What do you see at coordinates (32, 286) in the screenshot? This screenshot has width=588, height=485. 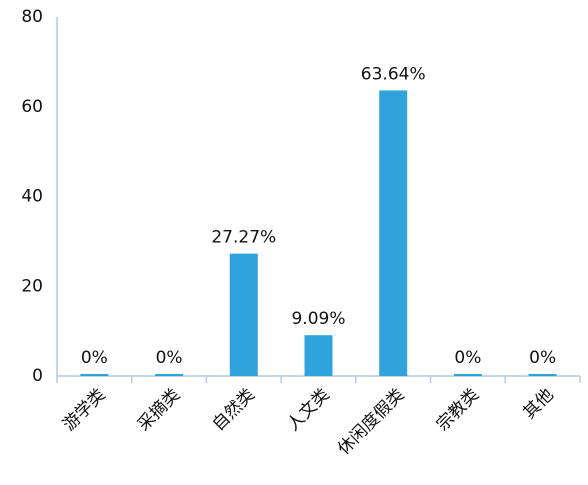 I see `y-tick-label: 20` at bounding box center [32, 286].